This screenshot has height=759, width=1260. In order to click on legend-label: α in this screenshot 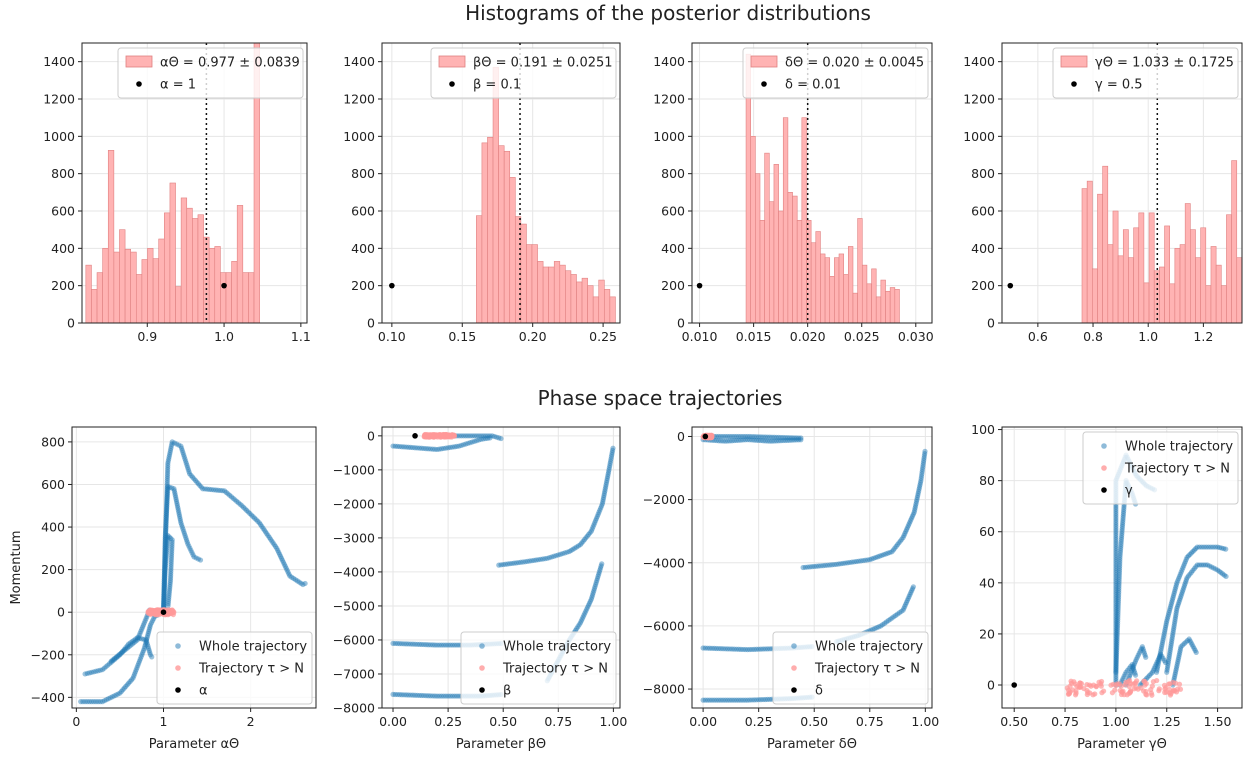, I will do `click(203, 691)`.